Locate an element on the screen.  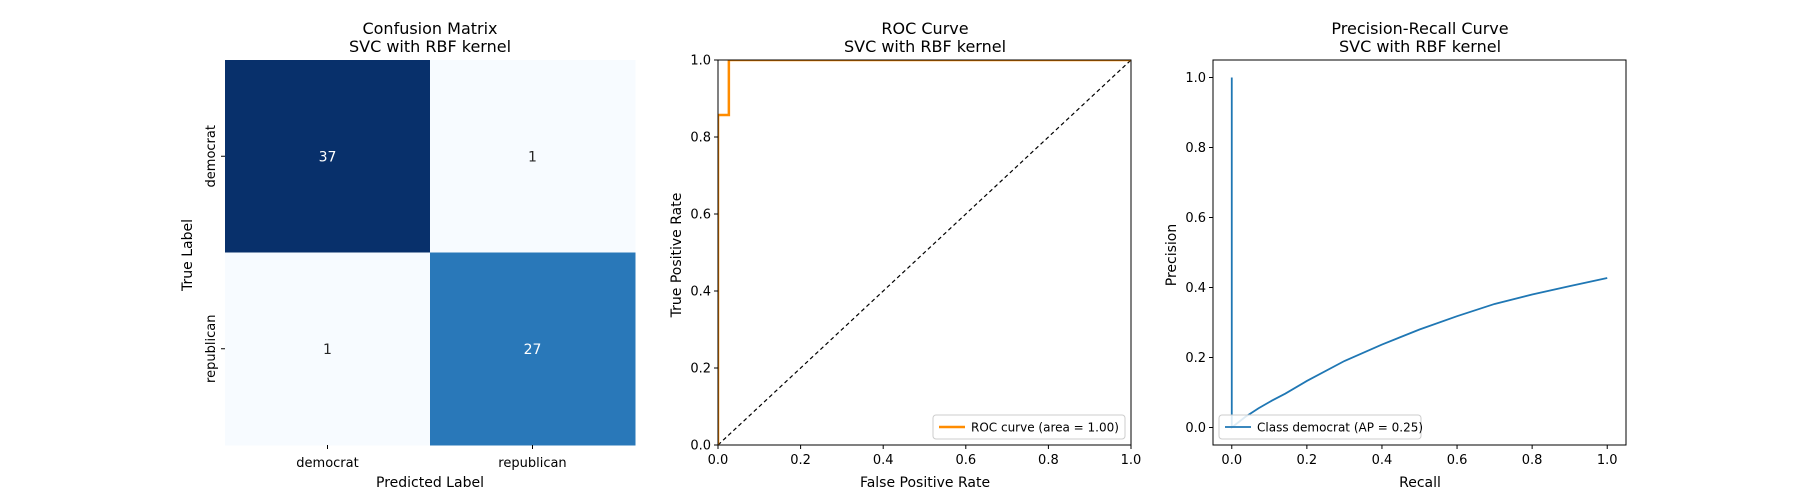
pr-series-group is located at coordinates (1419, 253).